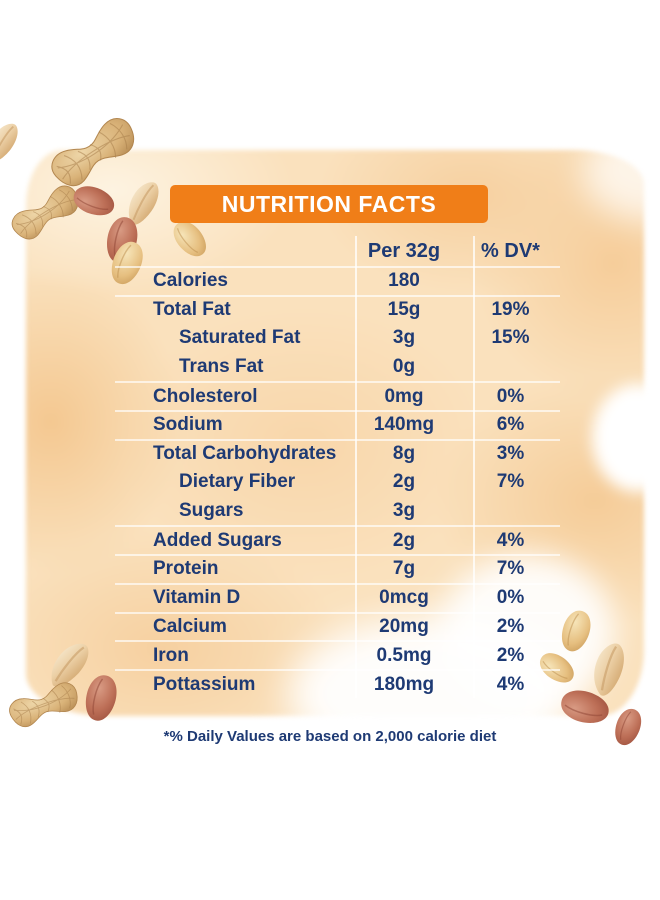  Describe the element at coordinates (337, 366) in the screenshot. I see `table-row: Trans Fat 0g` at that location.